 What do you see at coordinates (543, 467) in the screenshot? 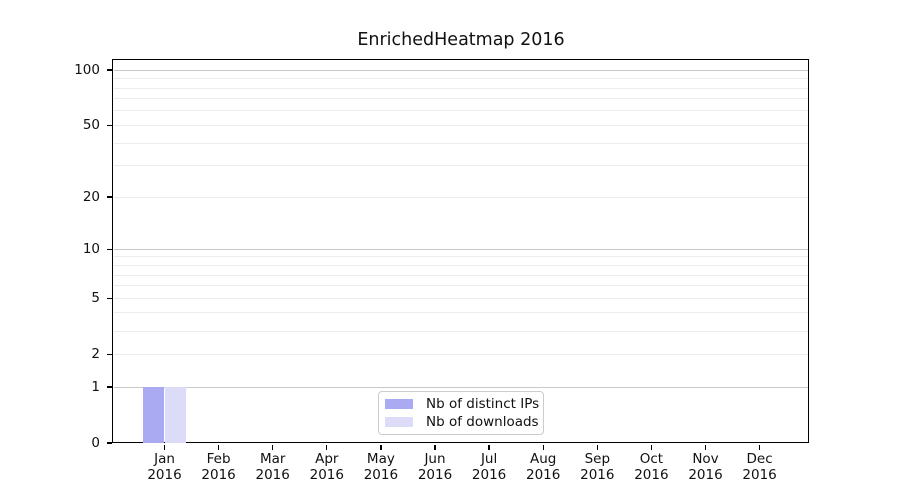
I see `x-axis-tick-label: Aug 2016` at bounding box center [543, 467].